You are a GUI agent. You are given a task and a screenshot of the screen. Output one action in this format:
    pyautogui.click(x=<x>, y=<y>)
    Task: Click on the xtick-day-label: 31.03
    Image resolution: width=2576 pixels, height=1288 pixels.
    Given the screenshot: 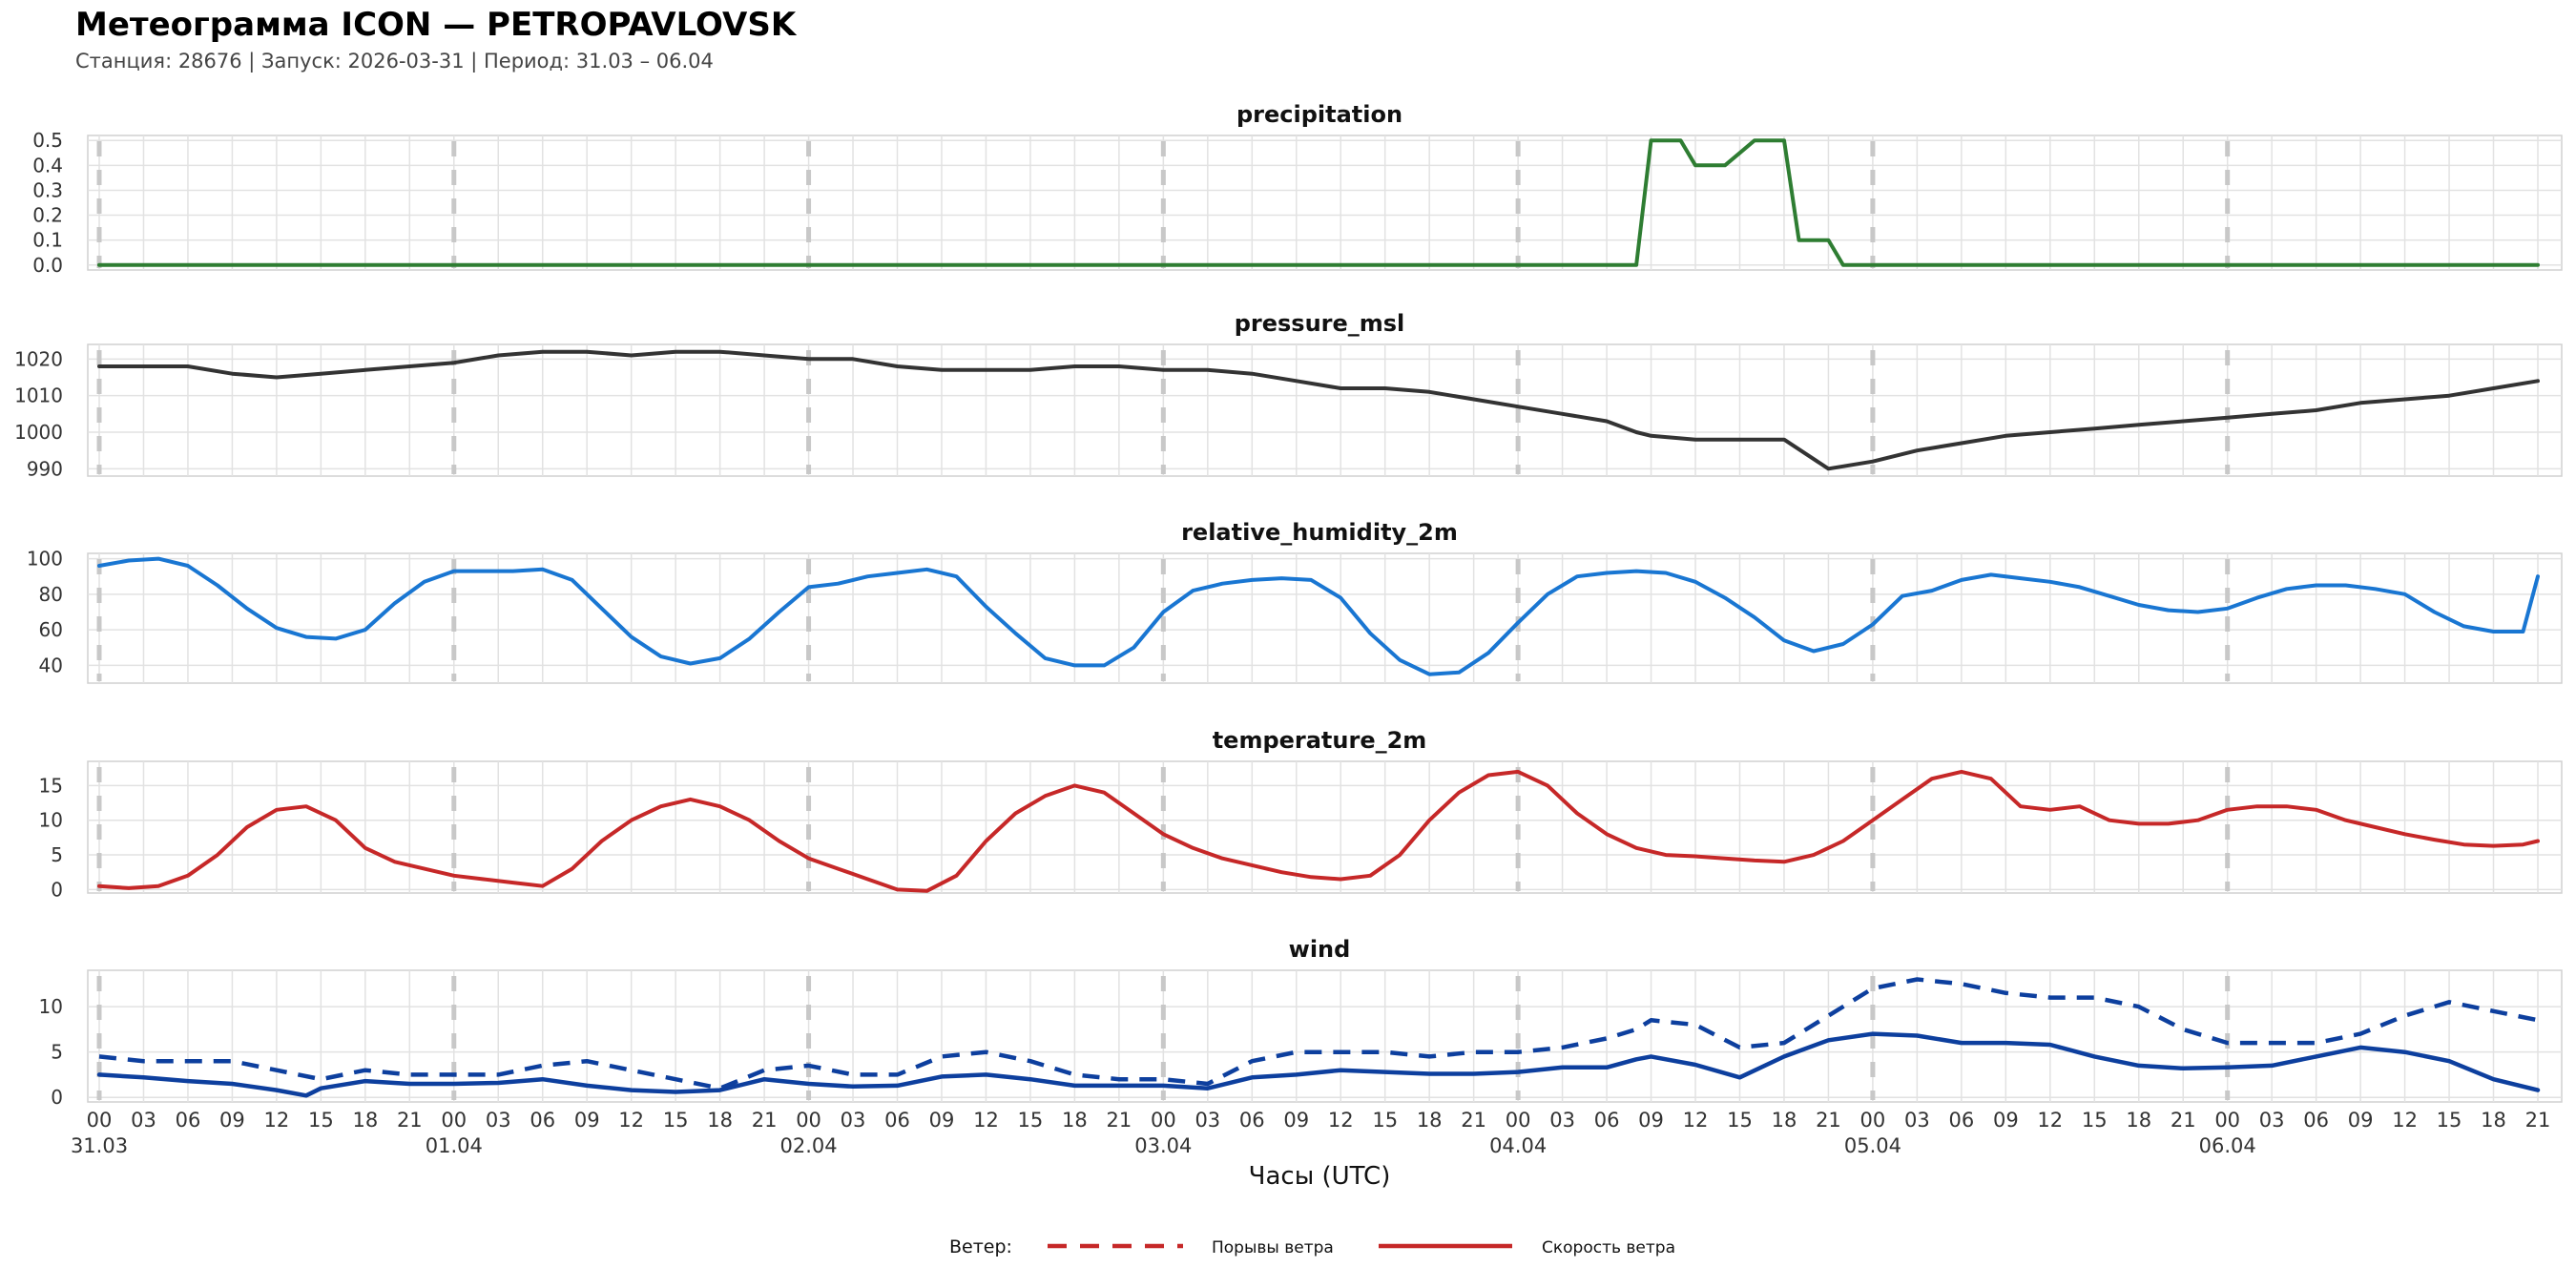 What is the action you would take?
    pyautogui.click(x=99, y=1145)
    